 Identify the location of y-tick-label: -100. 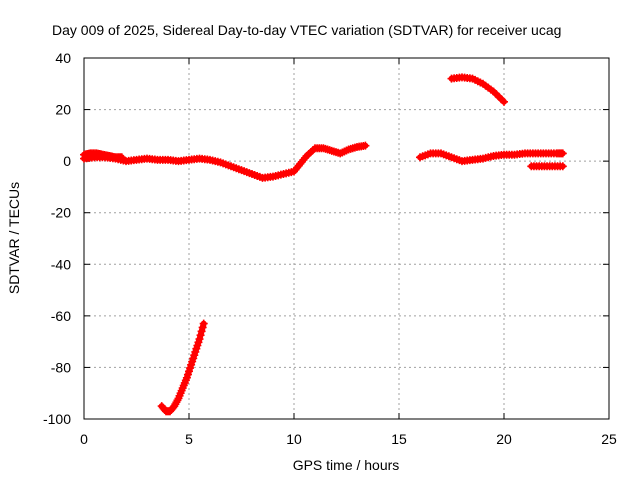
(57, 419).